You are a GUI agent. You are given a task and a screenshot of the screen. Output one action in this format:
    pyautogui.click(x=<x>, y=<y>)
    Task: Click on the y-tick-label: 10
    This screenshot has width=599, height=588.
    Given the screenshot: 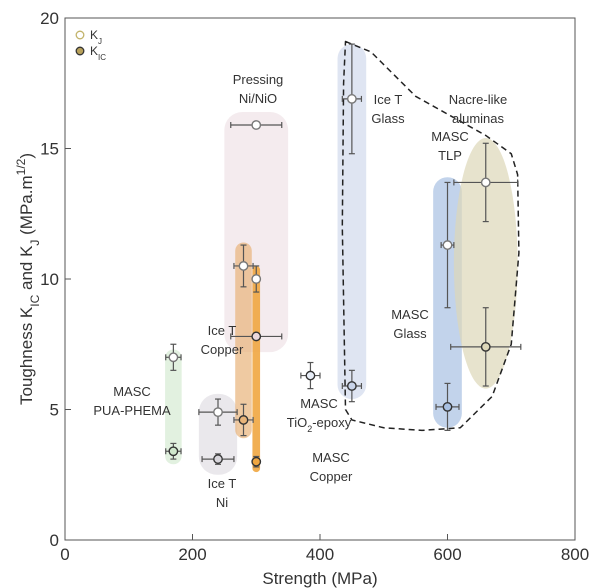 What is the action you would take?
    pyautogui.click(x=49, y=279)
    